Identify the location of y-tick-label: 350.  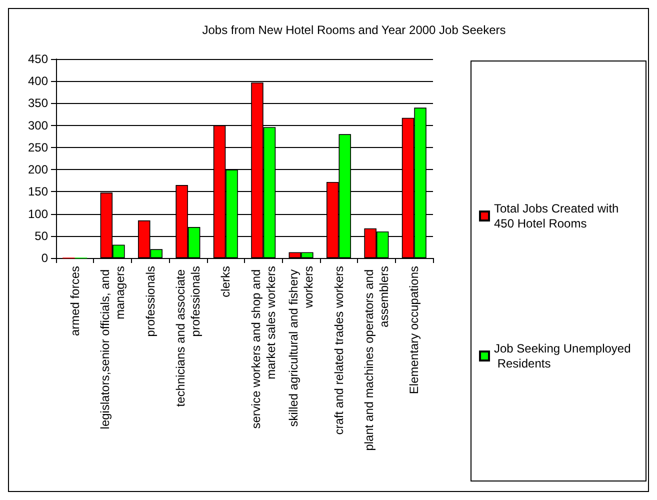
(38, 103).